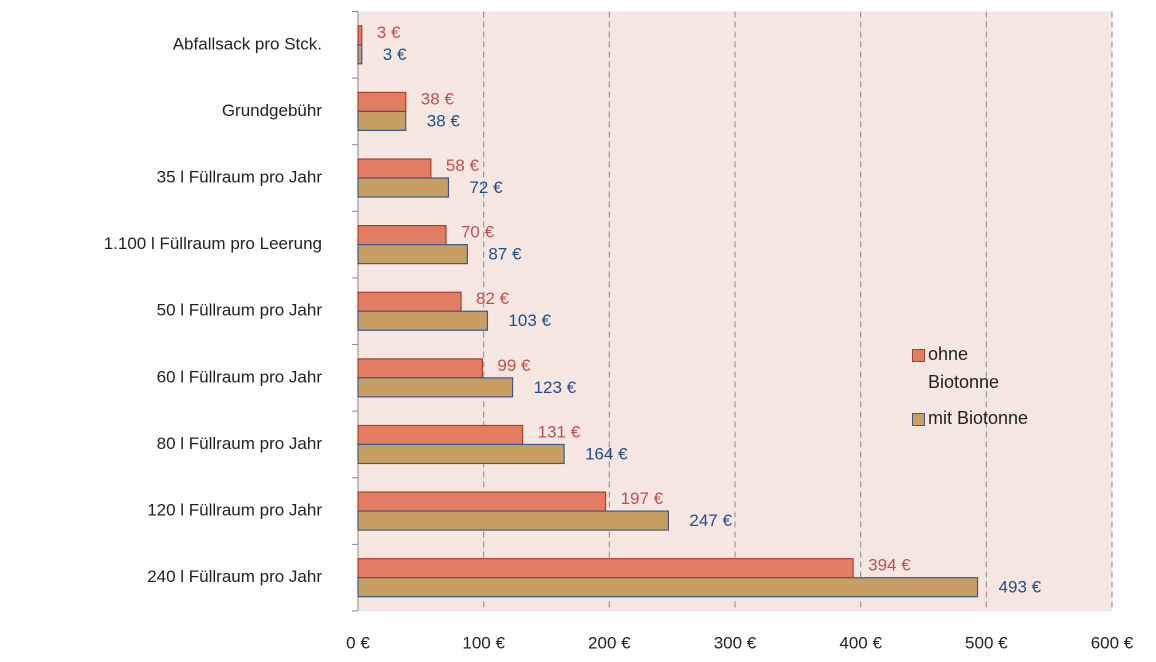 This screenshot has height=662, width=1156. I want to click on value-label: 197 €, so click(642, 498).